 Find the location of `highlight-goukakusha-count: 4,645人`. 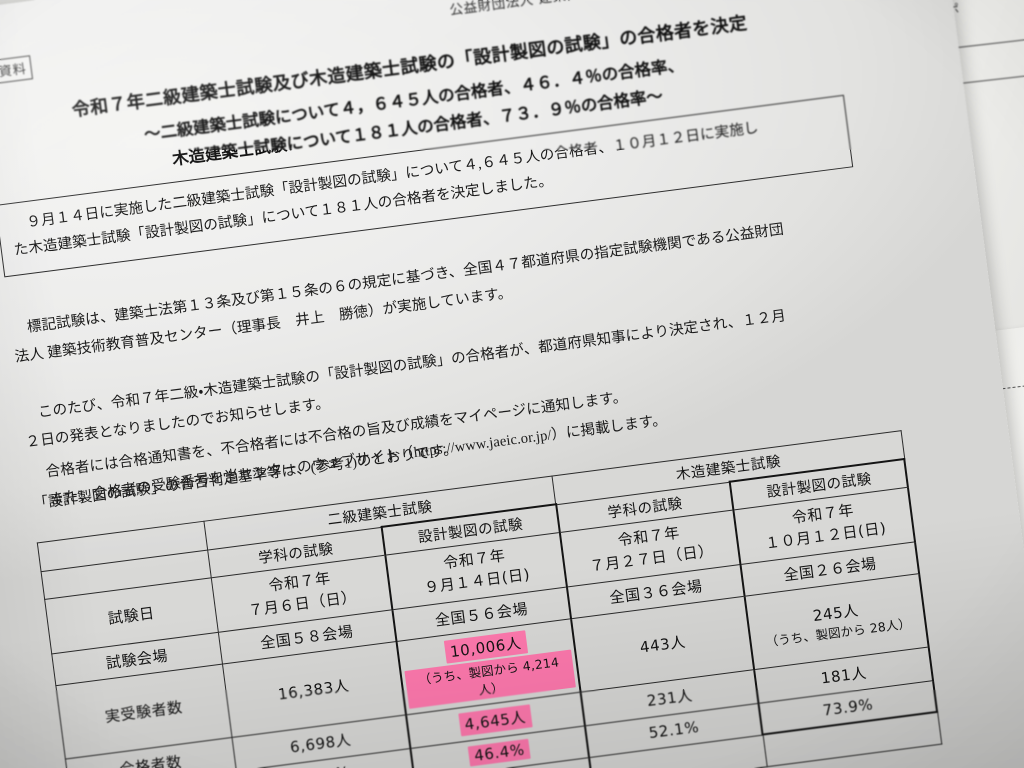

highlight-goukakusha-count: 4,645人 is located at coordinates (495, 719).